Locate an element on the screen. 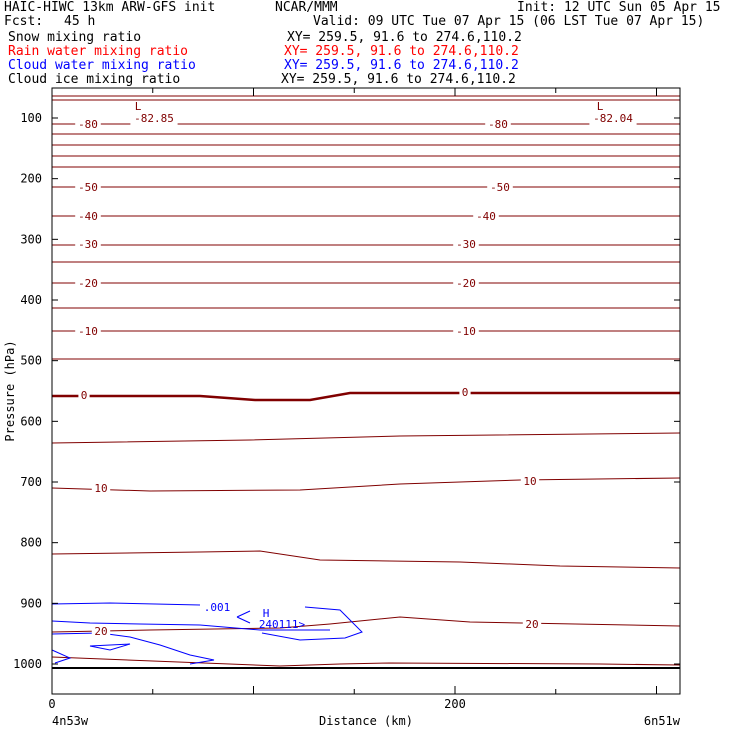 The image size is (740, 740). field-xy-rain: XY= 259.5, 91.6 to 274.6,110.2 is located at coordinates (401, 51).